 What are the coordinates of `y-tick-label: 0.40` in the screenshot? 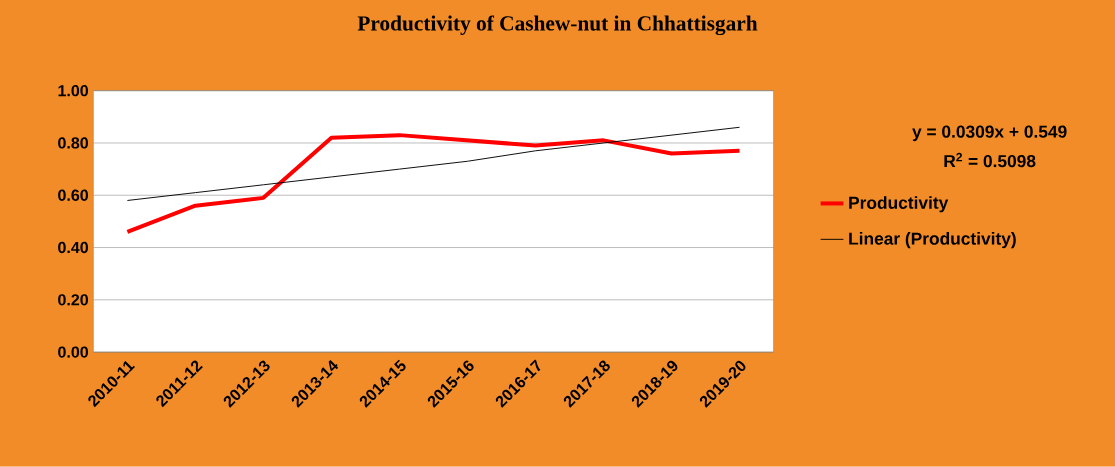 It's located at (73, 247).